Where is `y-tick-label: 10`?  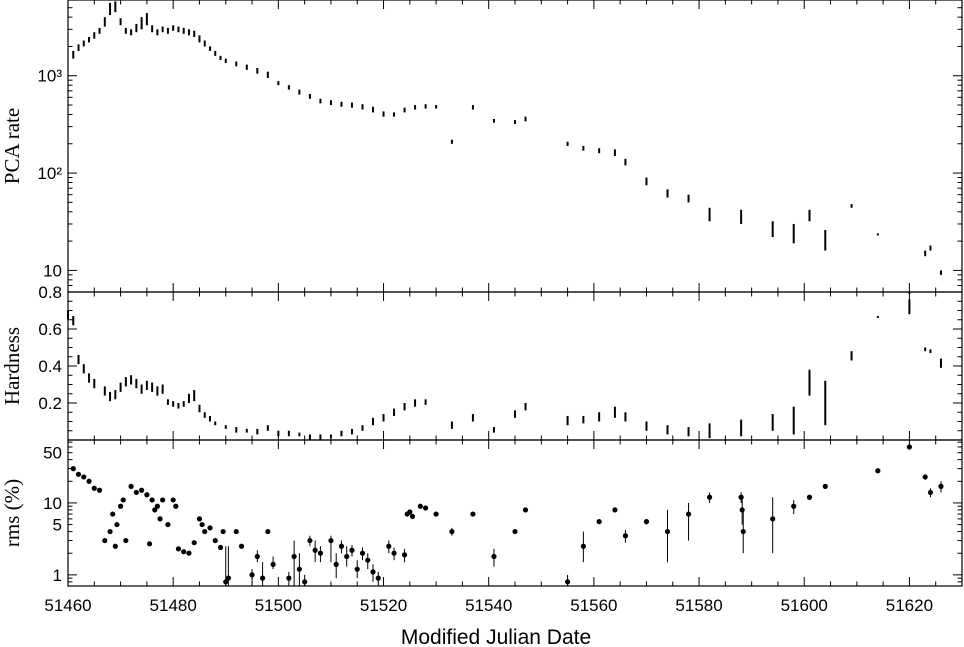
y-tick-label: 10 is located at coordinates (52, 503).